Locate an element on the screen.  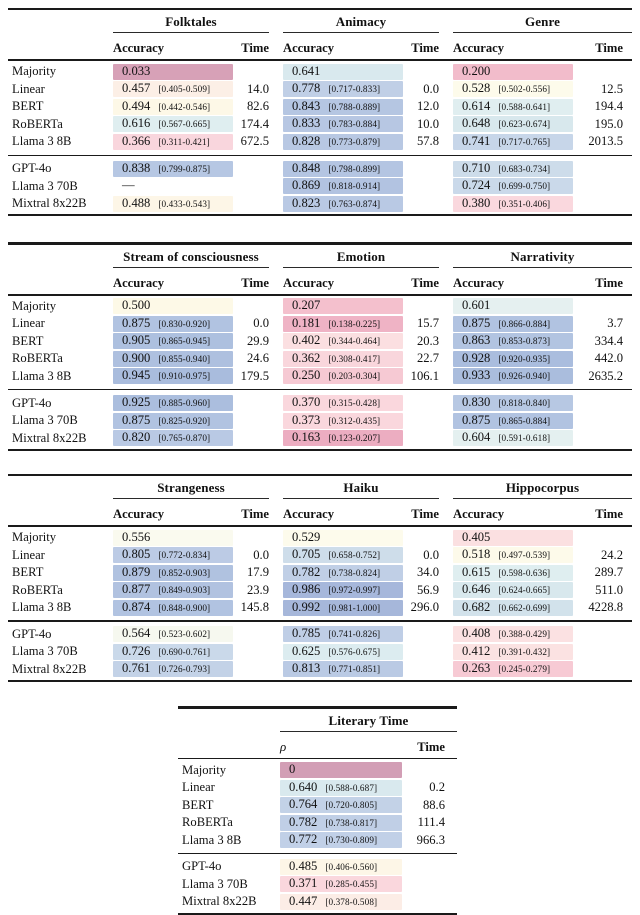
confidence-interval: [0.624-0.665] is located at coordinates (524, 590).